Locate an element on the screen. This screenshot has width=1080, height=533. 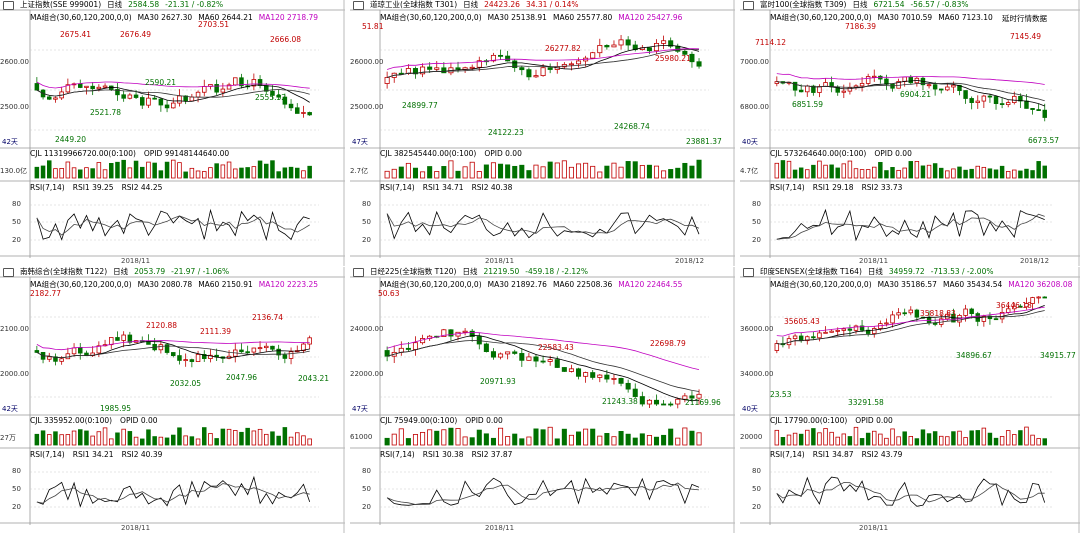
opid-value: OPID 0.00 is located at coordinates (139, 420).